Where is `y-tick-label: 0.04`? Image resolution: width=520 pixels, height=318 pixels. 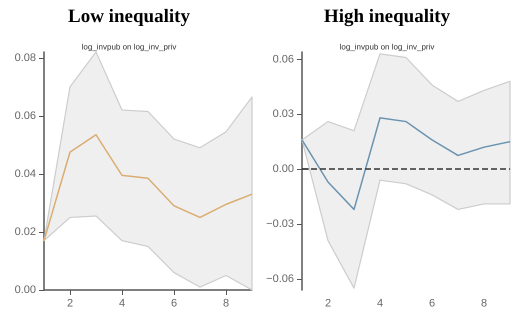 y-tick-label: 0.04 is located at coordinates (25, 174).